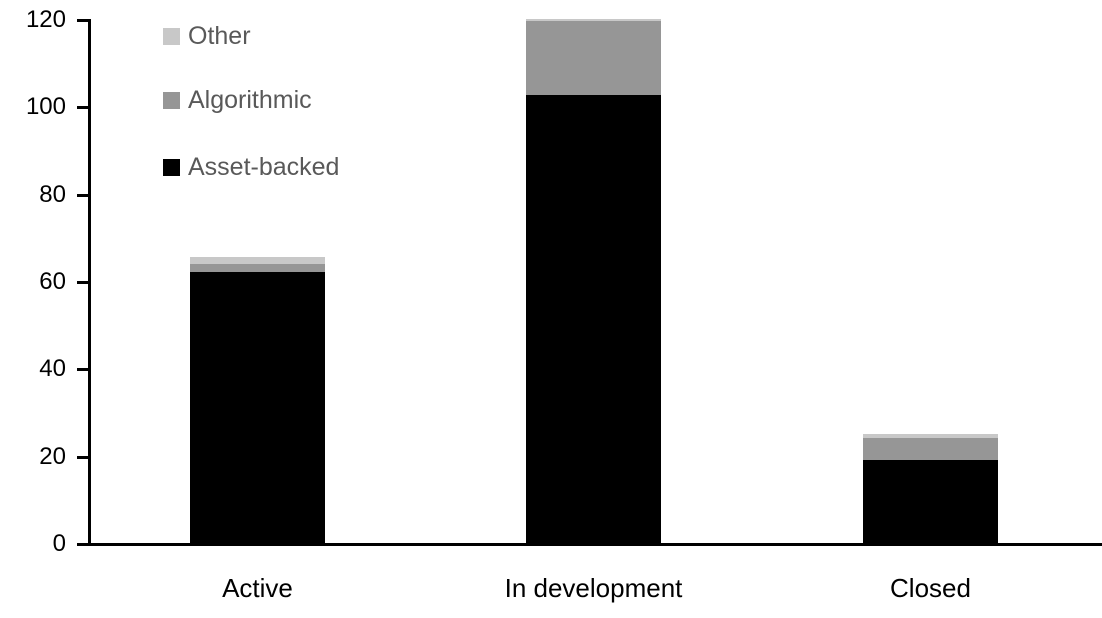  I want to click on y-axis-line, so click(89, 282).